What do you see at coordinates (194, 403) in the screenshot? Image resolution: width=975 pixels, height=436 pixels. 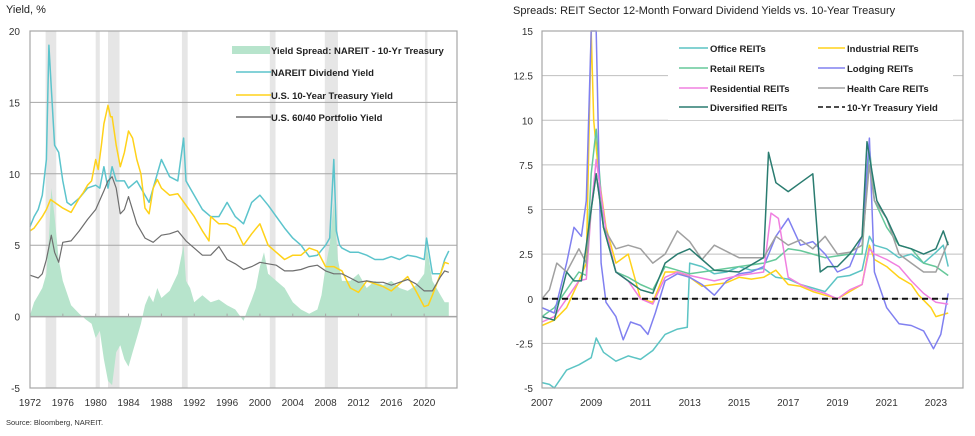 I see `x-tick-label: 1992` at bounding box center [194, 403].